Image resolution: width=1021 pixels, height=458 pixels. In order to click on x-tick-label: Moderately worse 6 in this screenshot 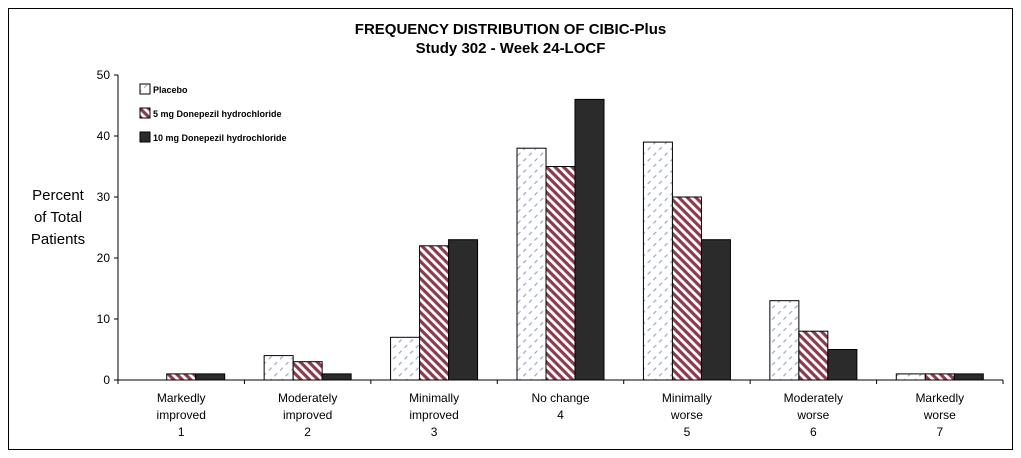, I will do `click(813, 415)`.